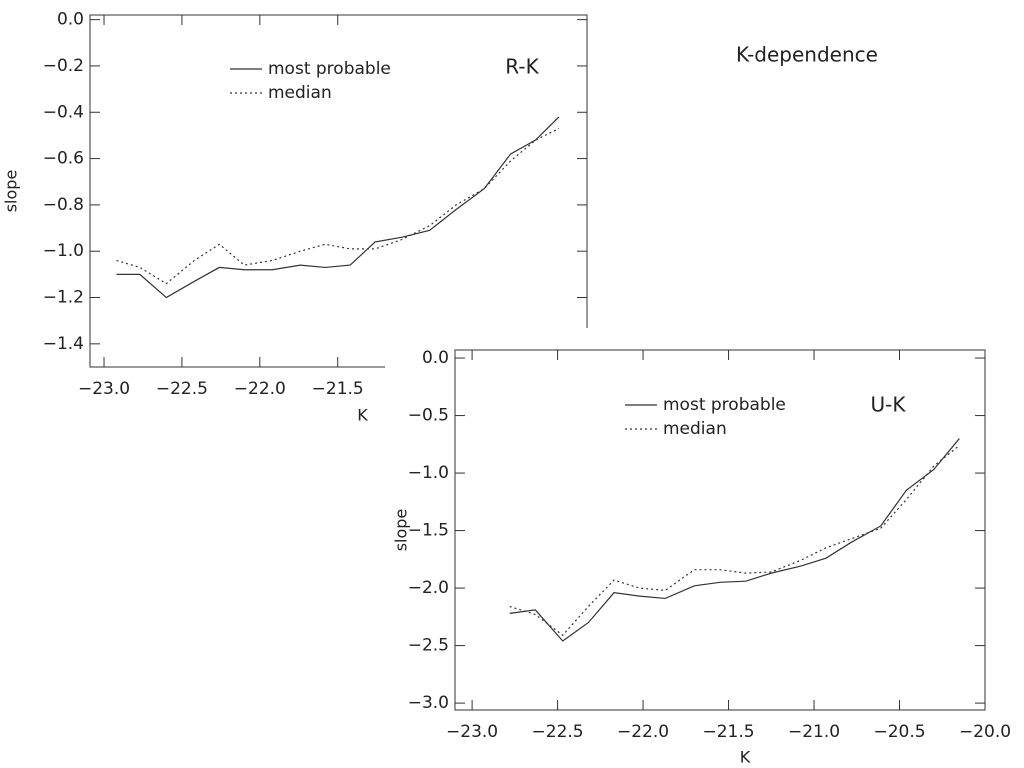 Image resolution: width=1024 pixels, height=768 pixels. I want to click on y-tick-label: −0.5, so click(428, 416).